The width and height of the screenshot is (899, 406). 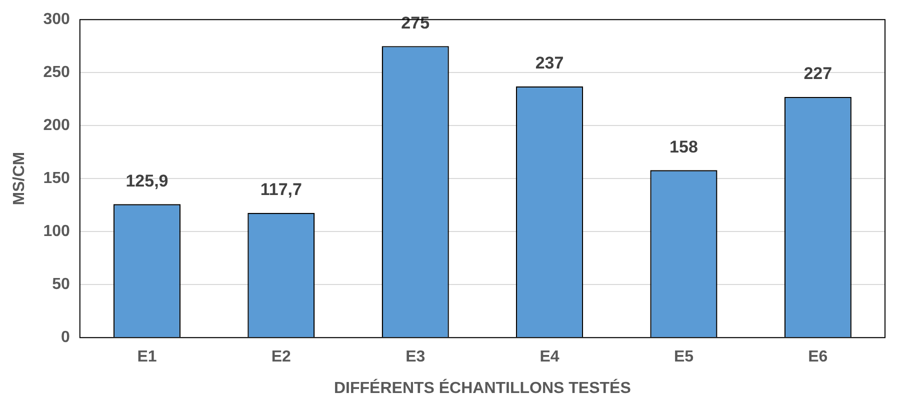 I want to click on y-tick-label: 50, so click(x=61, y=285).